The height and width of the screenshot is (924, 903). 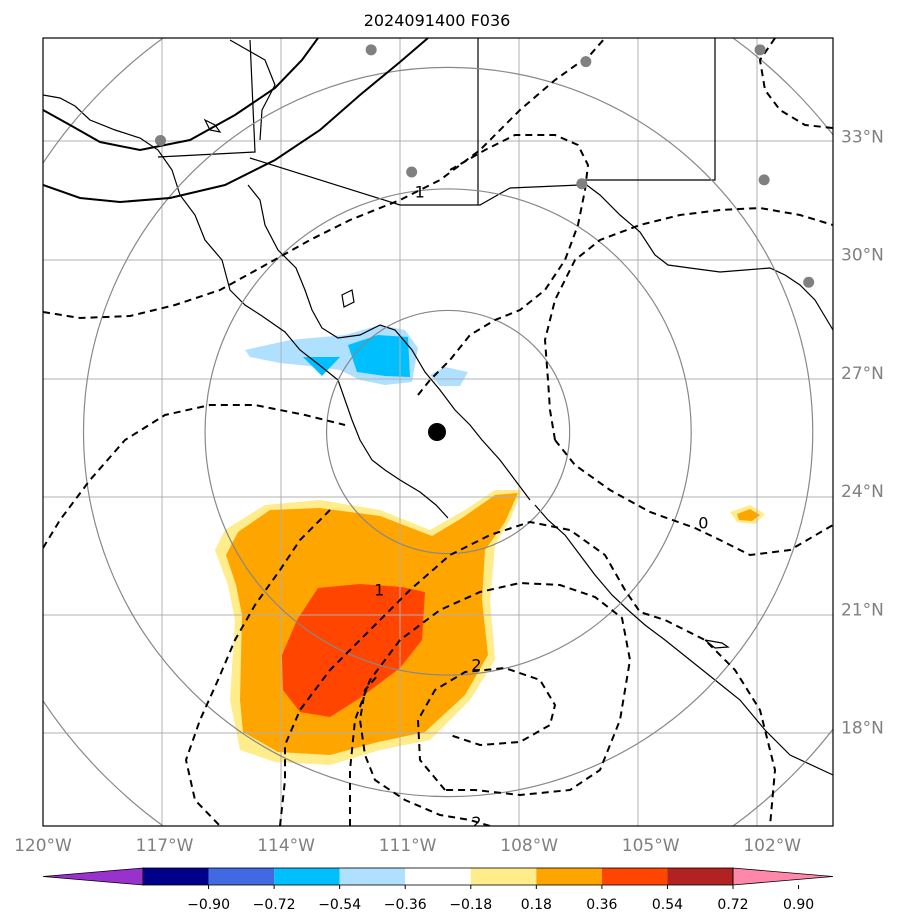 I want to click on lon-tick-label: 120°W, so click(x=43, y=846).